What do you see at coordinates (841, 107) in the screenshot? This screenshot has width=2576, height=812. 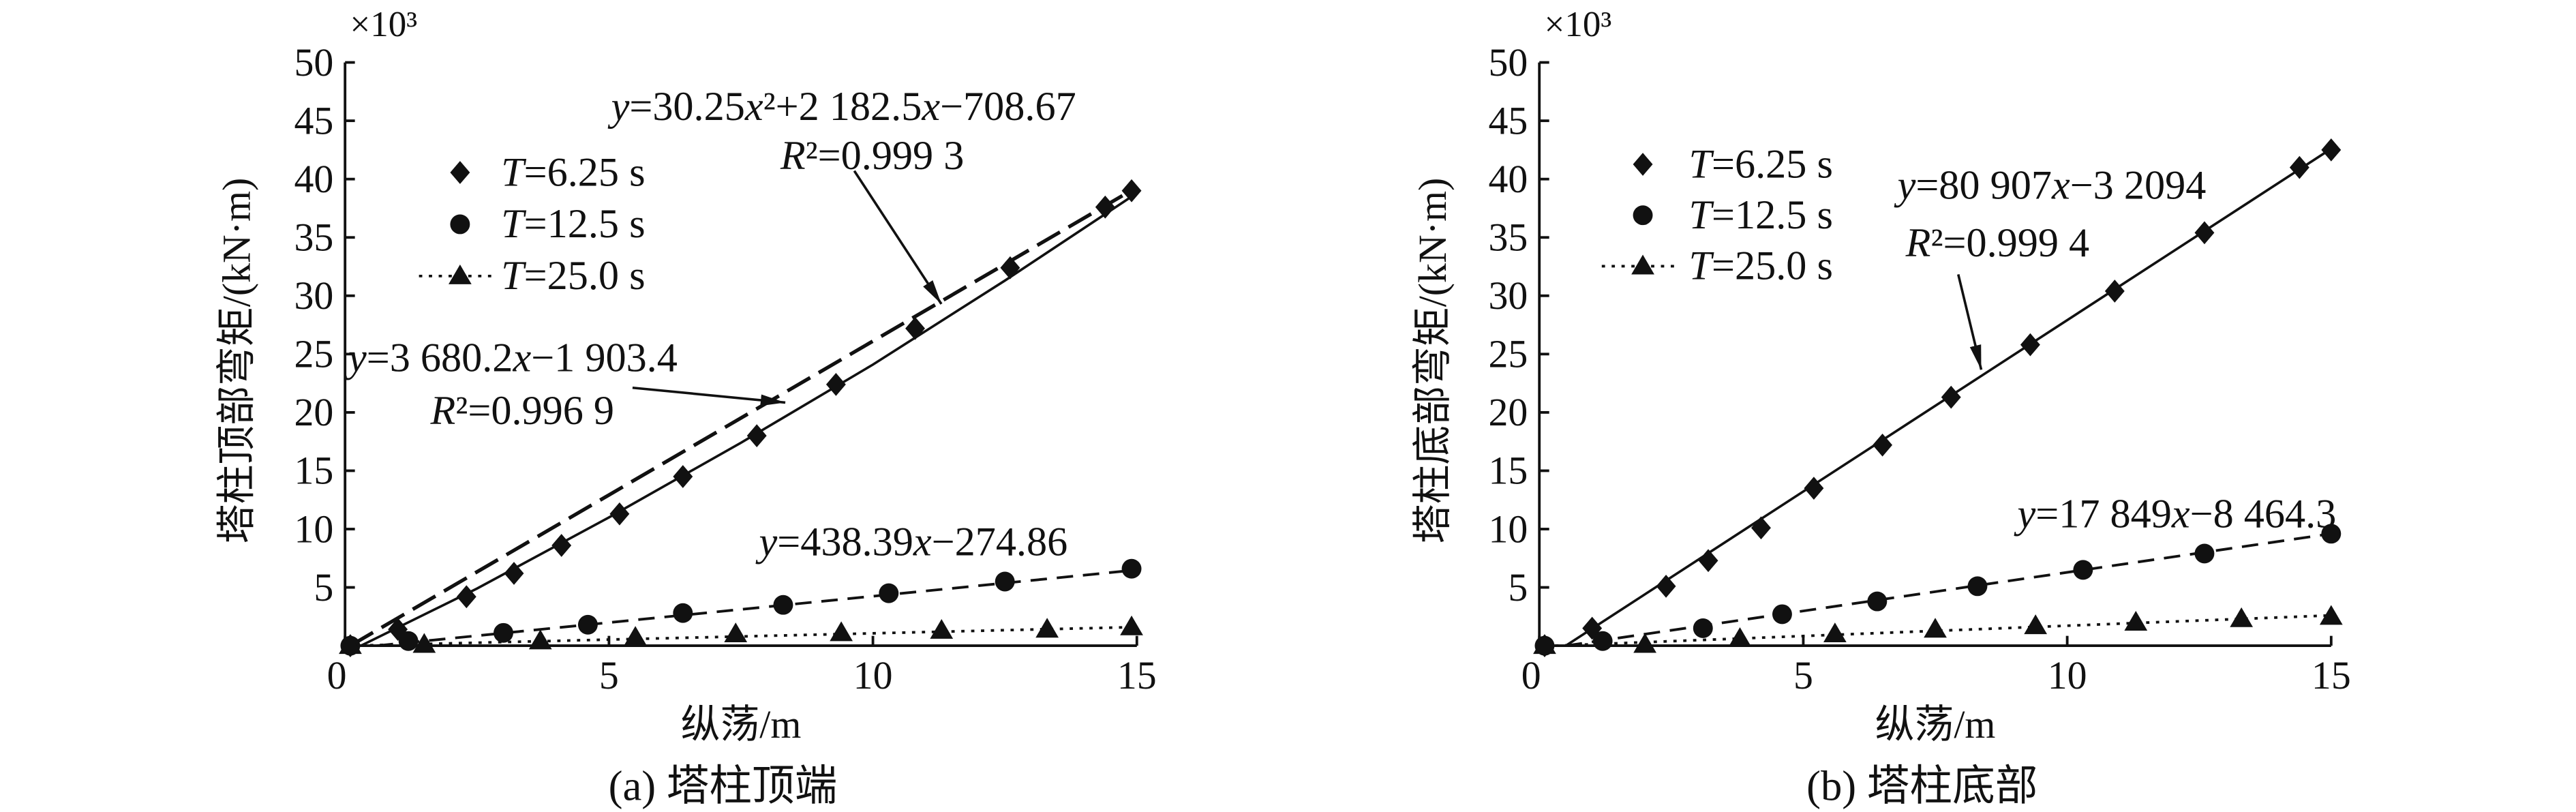 I see `chart-a-annotation-1: y=30.25x²+2 182.5x−708.67` at bounding box center [841, 107].